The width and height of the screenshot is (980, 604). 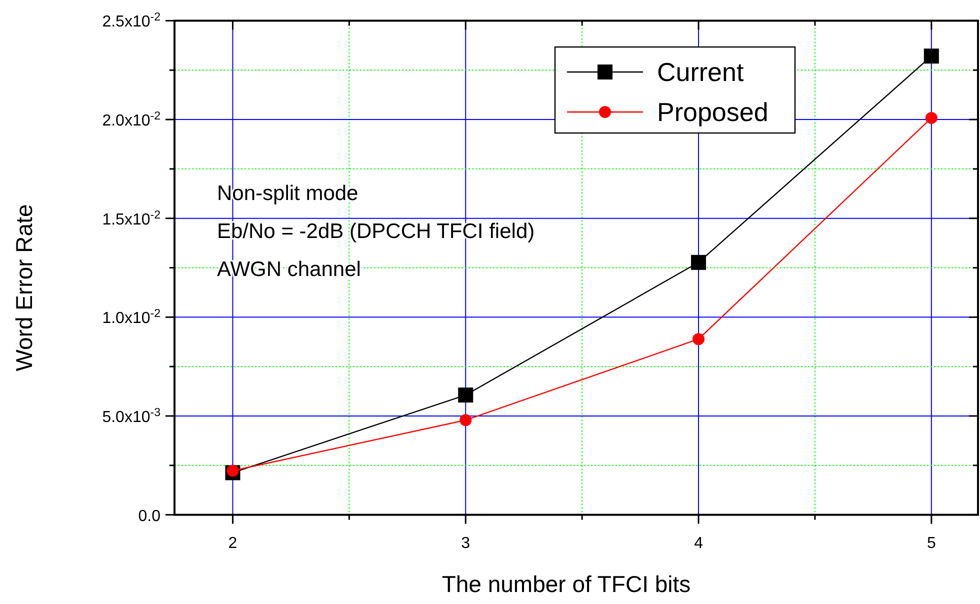 I want to click on y-tick-label: 0.0, so click(x=149, y=516).